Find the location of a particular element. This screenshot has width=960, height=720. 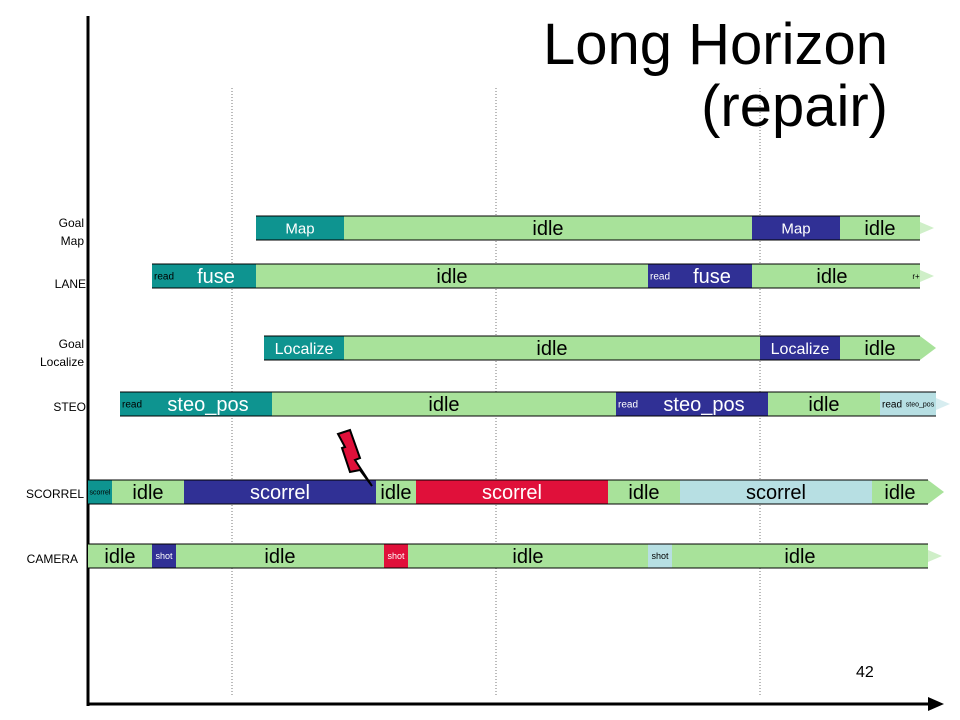

page-number: 42 is located at coordinates (865, 672).